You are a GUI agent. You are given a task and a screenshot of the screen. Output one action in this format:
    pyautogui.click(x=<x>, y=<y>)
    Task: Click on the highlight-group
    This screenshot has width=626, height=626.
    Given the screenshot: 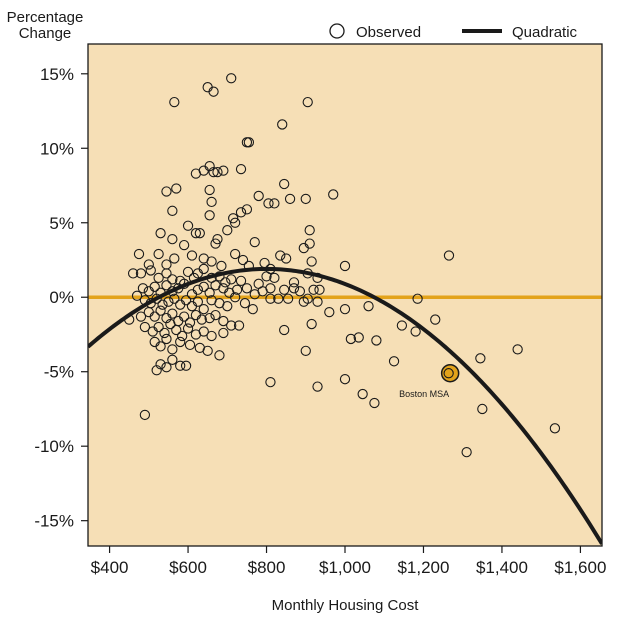 What is the action you would take?
    pyautogui.click(x=450, y=373)
    